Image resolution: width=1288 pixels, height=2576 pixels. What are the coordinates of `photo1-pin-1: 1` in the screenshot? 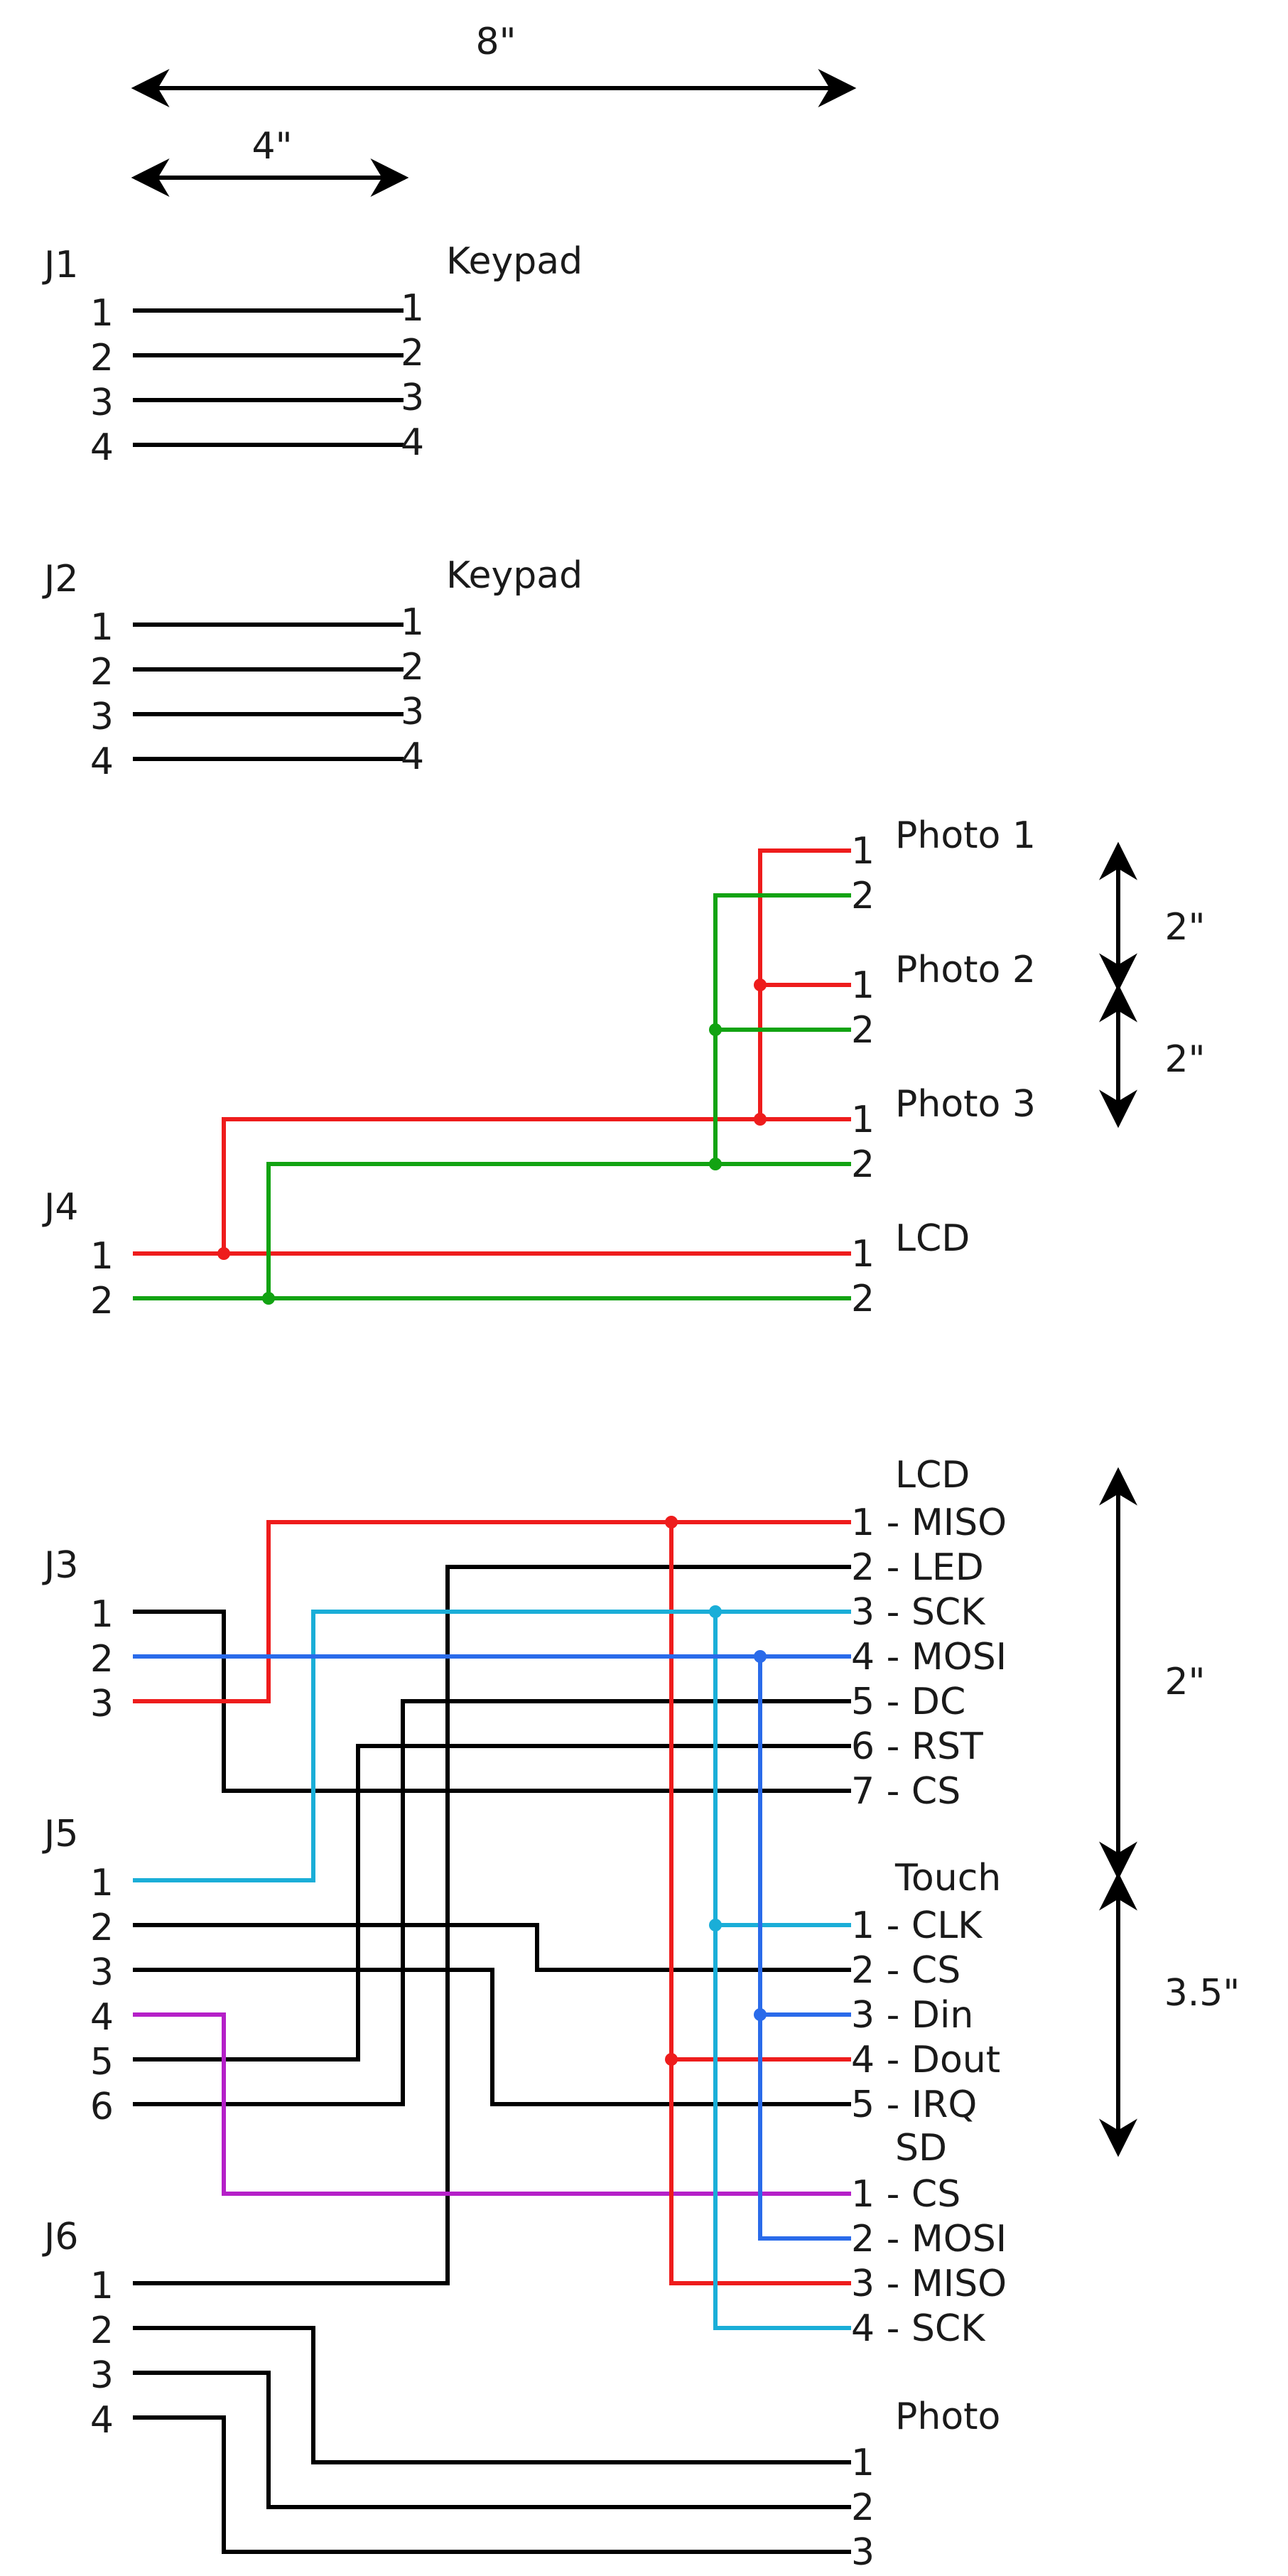 It's located at (863, 851).